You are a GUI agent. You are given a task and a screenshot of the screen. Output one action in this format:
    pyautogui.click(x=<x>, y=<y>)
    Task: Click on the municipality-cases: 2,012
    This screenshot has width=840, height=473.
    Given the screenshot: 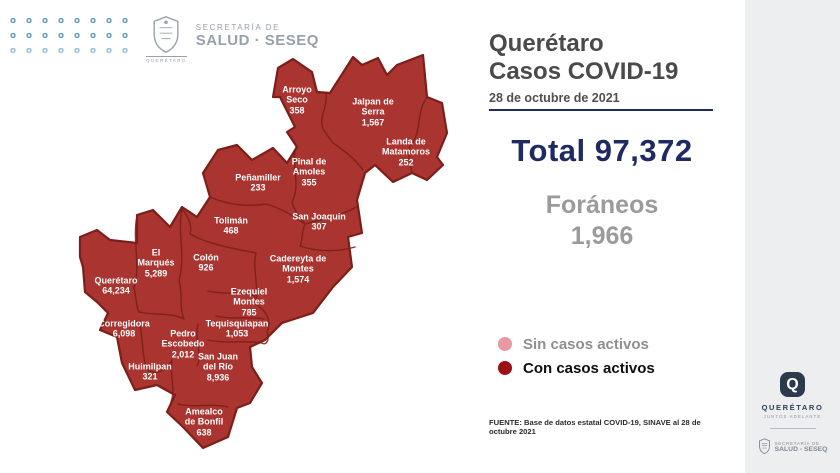 What is the action you would take?
    pyautogui.click(x=183, y=354)
    